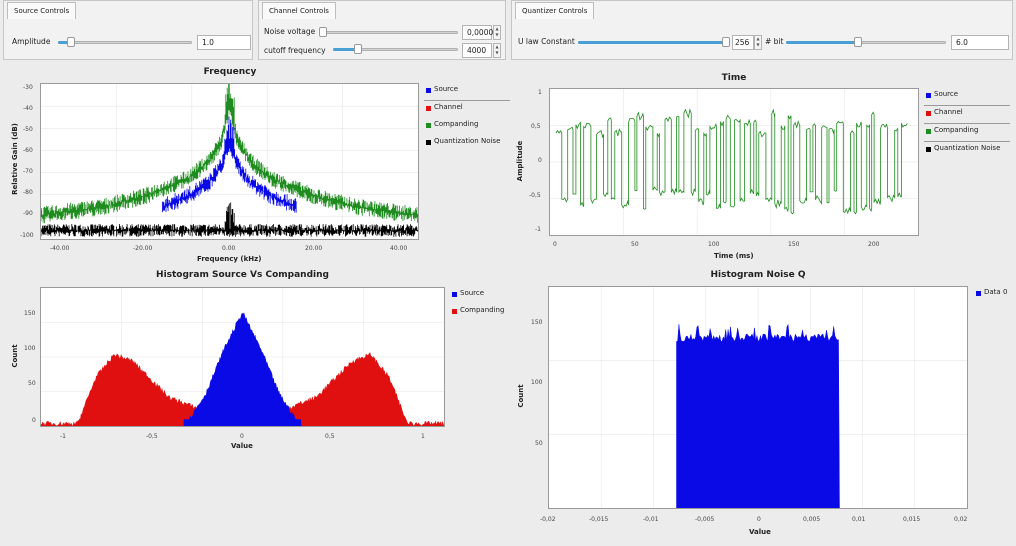 The width and height of the screenshot is (1016, 546). Describe the element at coordinates (28, 213) in the screenshot. I see `y-tick: -90` at that location.